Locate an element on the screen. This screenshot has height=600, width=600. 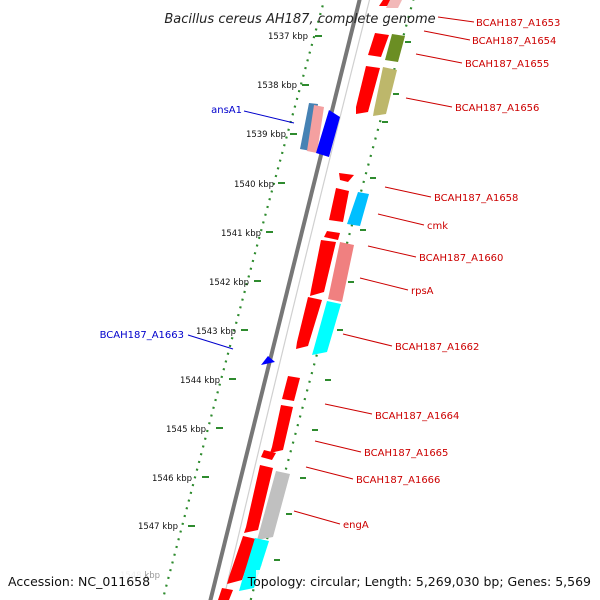
position-label: 1544 kbp is located at coordinates (200, 381).